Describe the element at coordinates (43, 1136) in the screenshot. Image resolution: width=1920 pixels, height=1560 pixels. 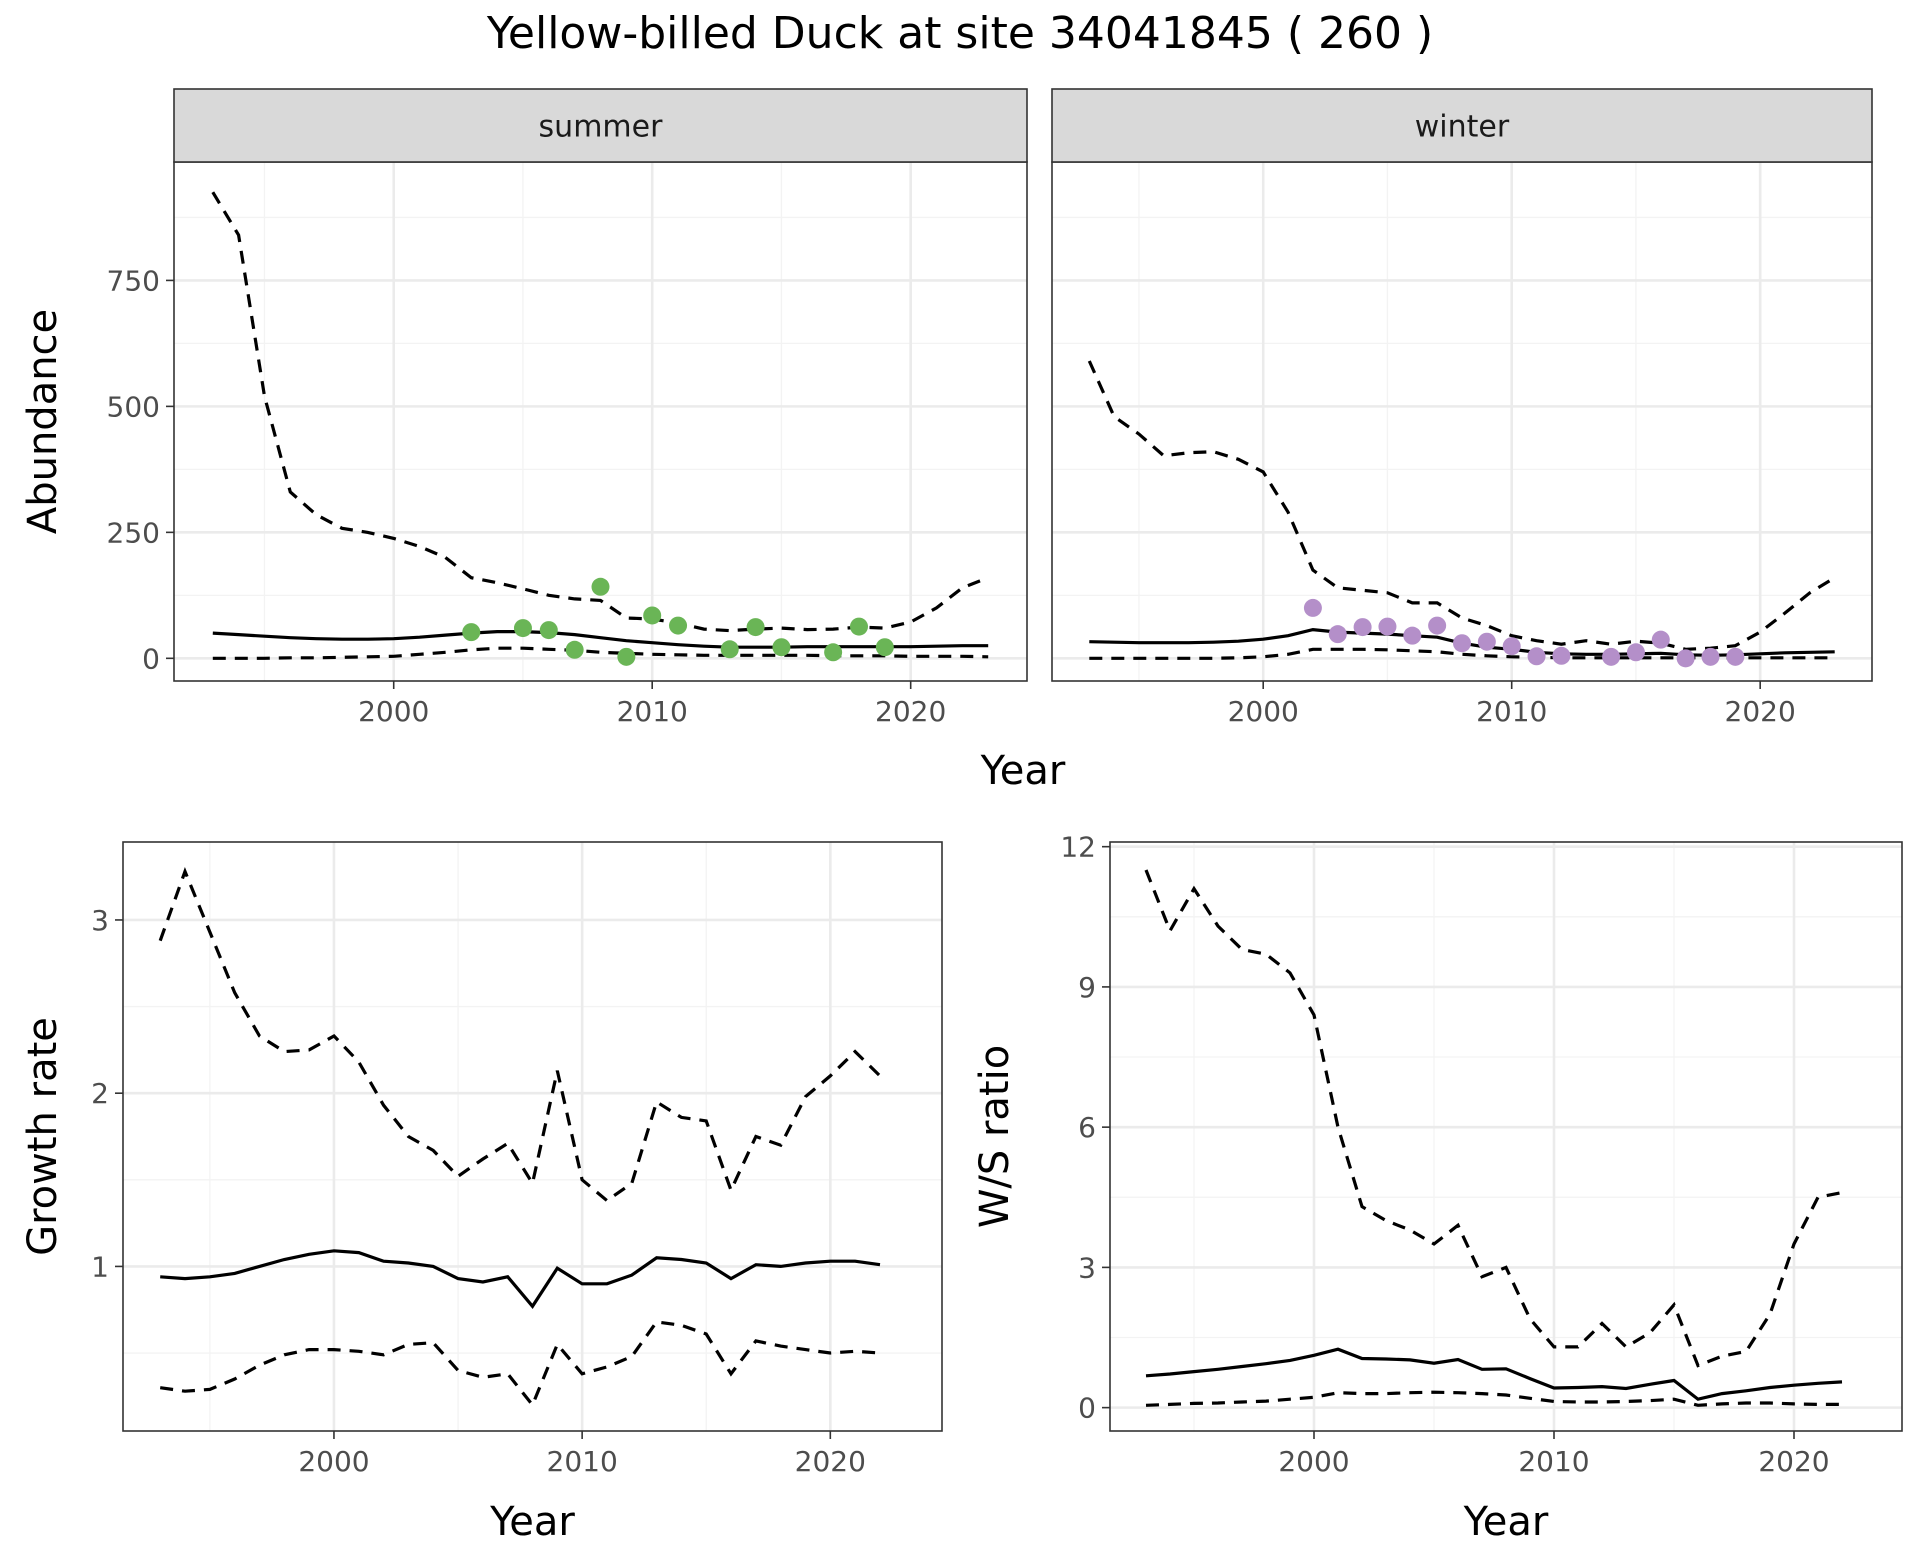
I see `growth-y-axis-title: Growth rate` at that location.